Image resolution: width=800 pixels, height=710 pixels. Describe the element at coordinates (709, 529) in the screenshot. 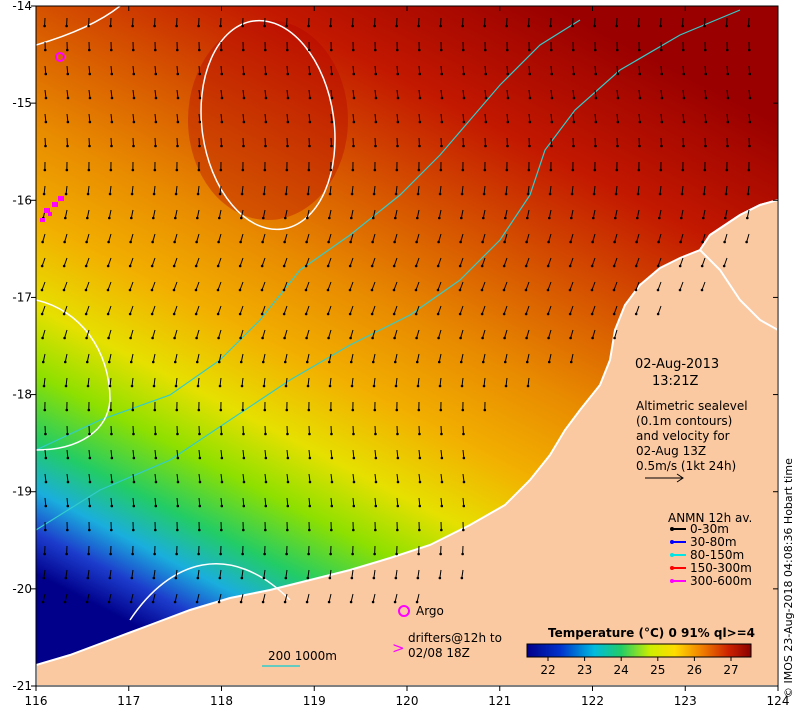

I see `depth-bin-label: 0-30m` at that location.